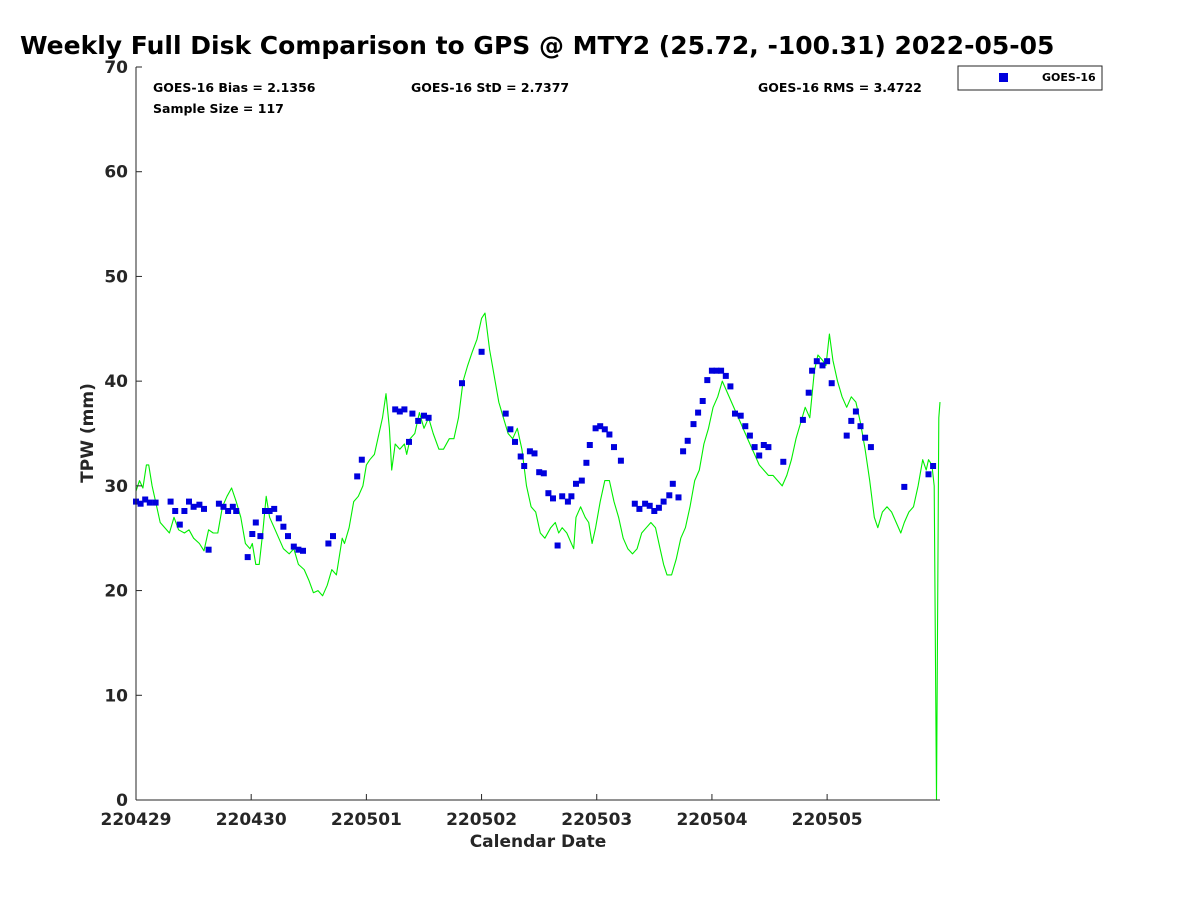 The width and height of the screenshot is (1200, 900). Describe the element at coordinates (490, 87) in the screenshot. I see `std-stat: GOES-16 StD = 2.7377` at that location.